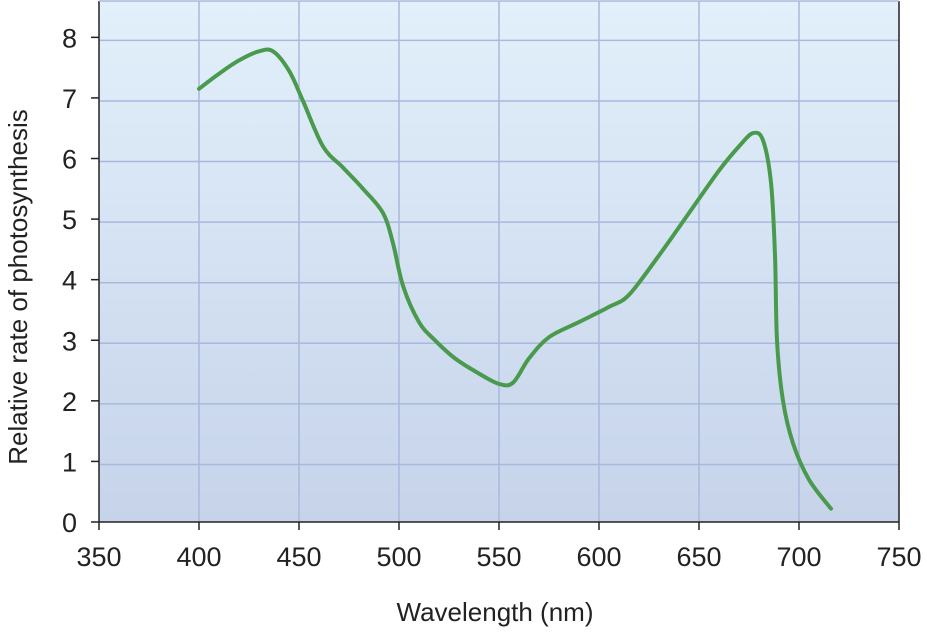 Image resolution: width=927 pixels, height=633 pixels. Describe the element at coordinates (80, 280) in the screenshot. I see `y-axis-ticks: 0 1 2 3 4 5 6 7 8` at that location.